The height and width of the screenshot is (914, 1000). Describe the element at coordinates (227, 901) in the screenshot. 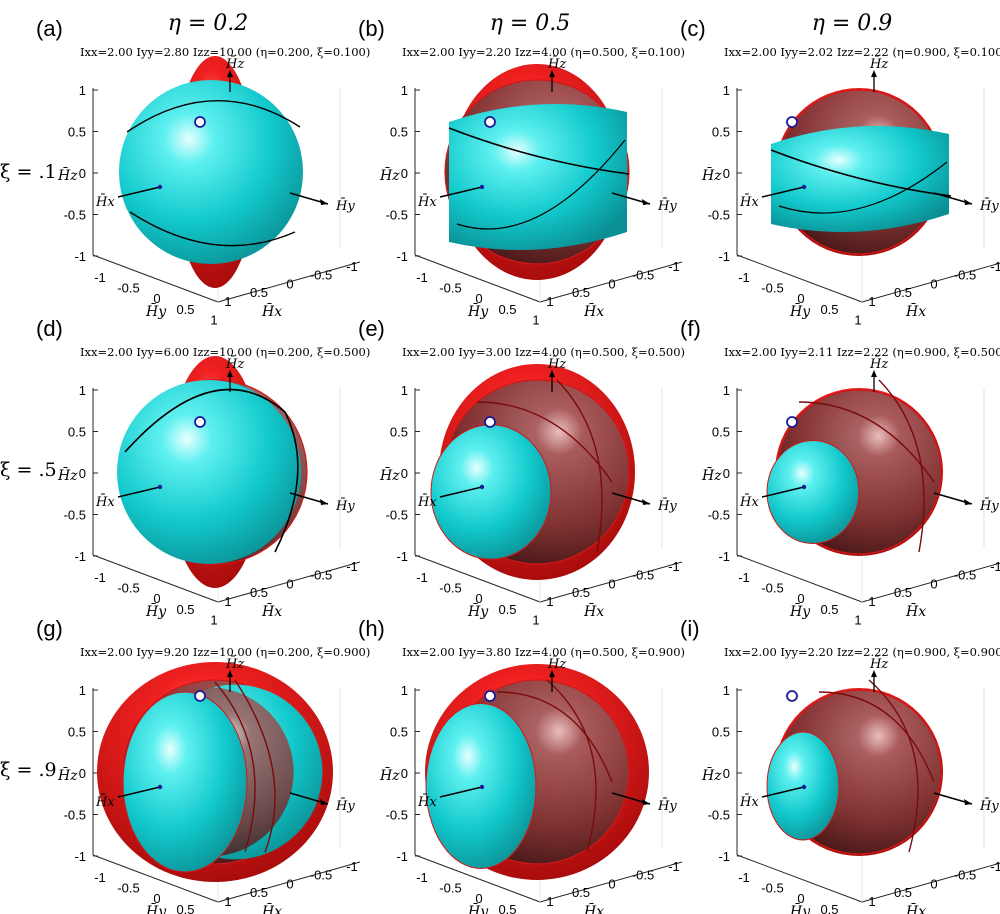

I see `x-tick-label: 1` at that location.